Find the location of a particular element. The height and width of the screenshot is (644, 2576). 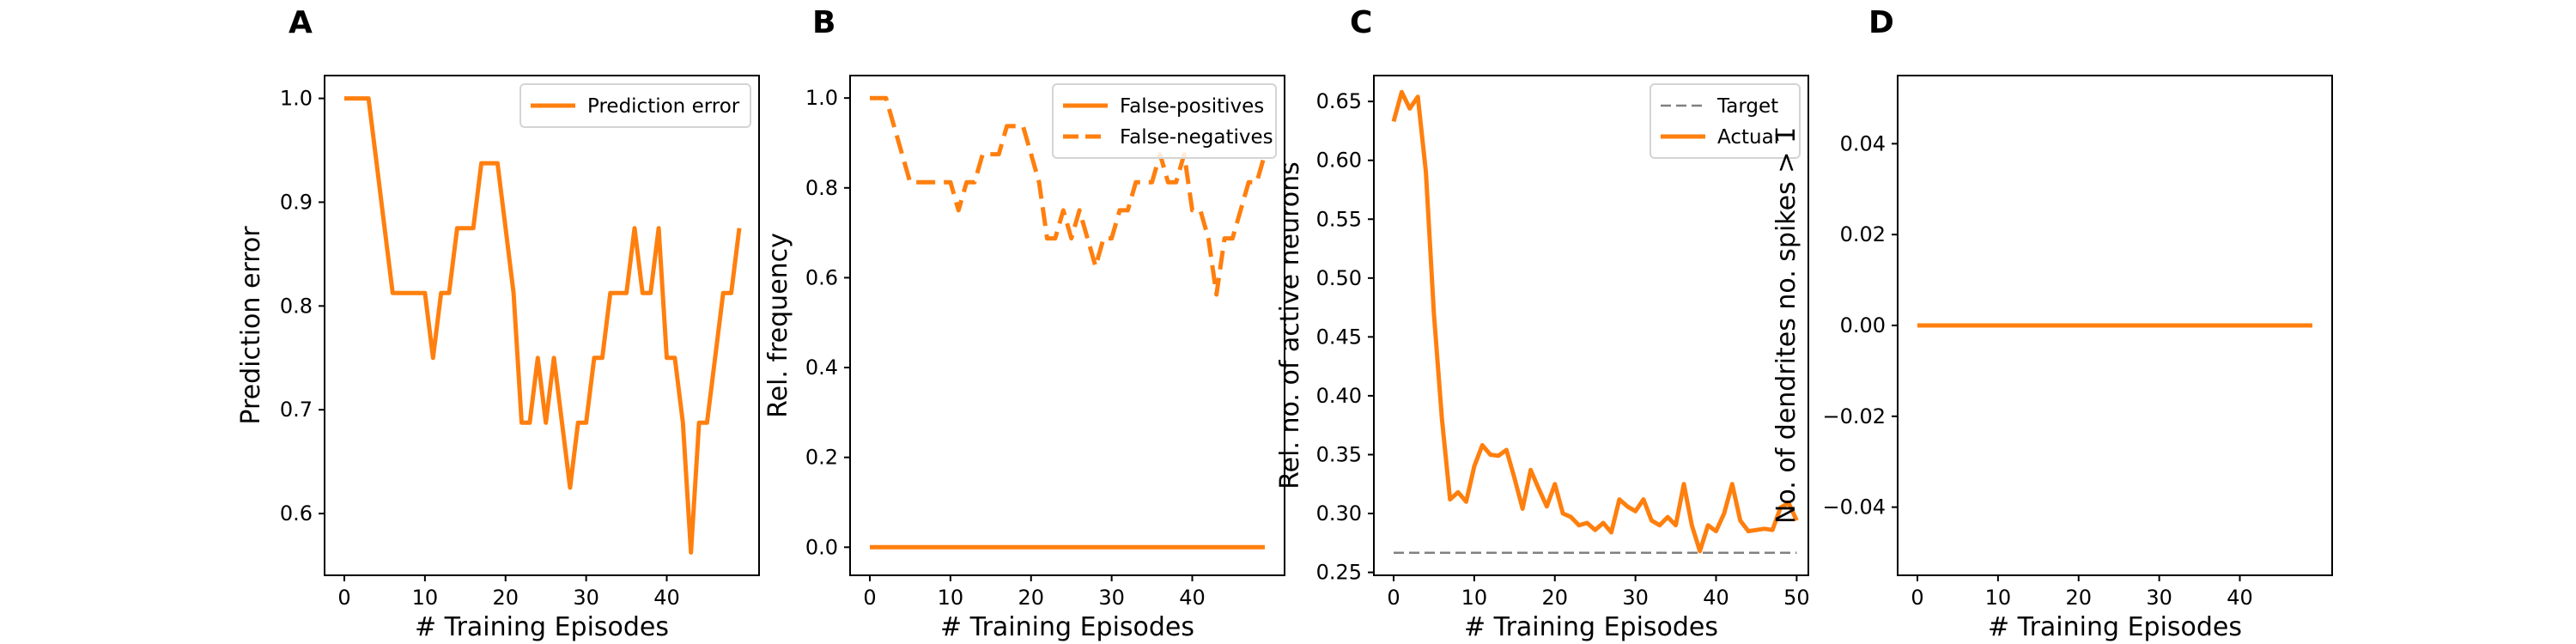

y-tick-label: 0.2 is located at coordinates (821, 458).